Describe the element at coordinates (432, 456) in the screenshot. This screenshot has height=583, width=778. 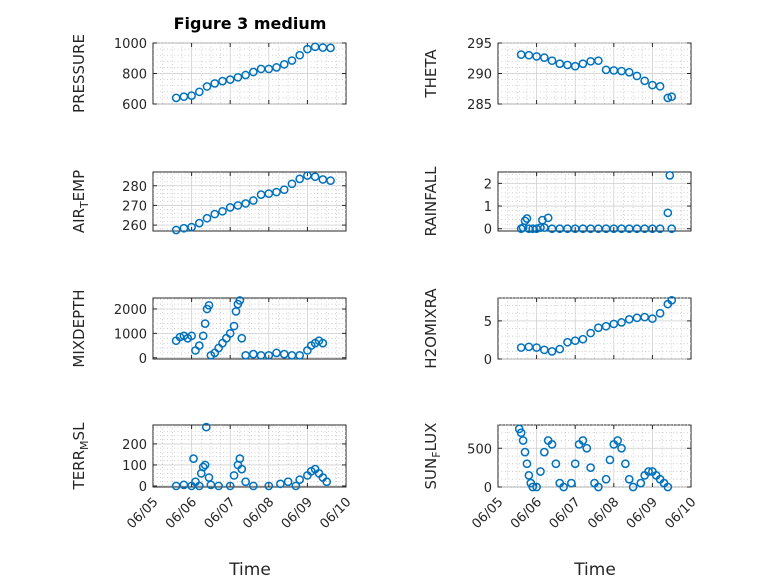
I see `y-axis-label: SUNFLUX` at that location.